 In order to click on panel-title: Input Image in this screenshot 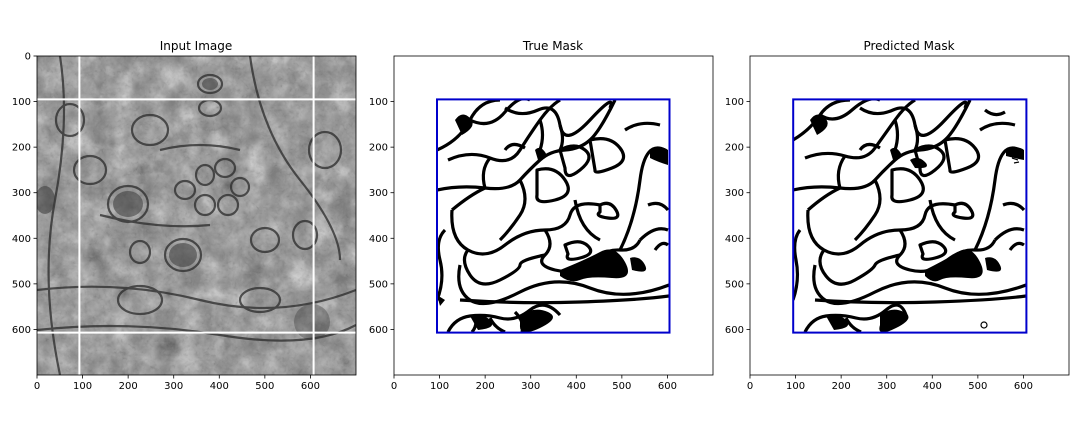, I will do `click(196, 46)`.